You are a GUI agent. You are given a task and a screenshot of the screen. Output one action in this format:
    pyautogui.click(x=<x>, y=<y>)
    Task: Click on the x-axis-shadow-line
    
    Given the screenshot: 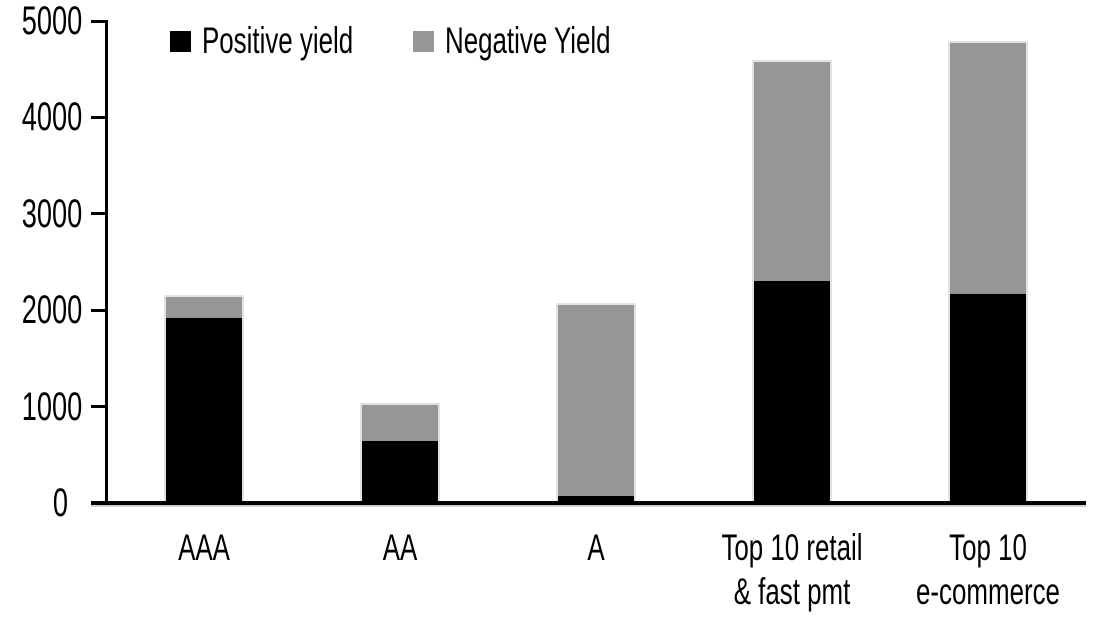 What is the action you would take?
    pyautogui.click(x=588, y=506)
    